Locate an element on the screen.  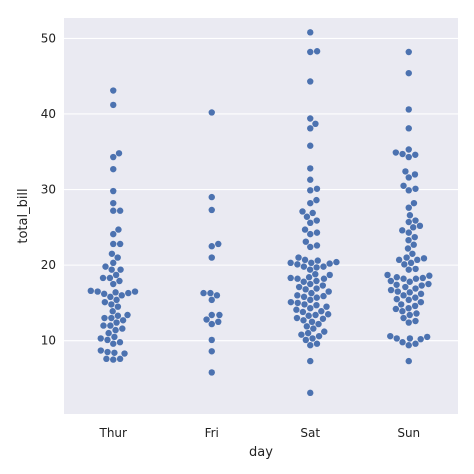
y-axis-label: total_bill is located at coordinates (23, 215).